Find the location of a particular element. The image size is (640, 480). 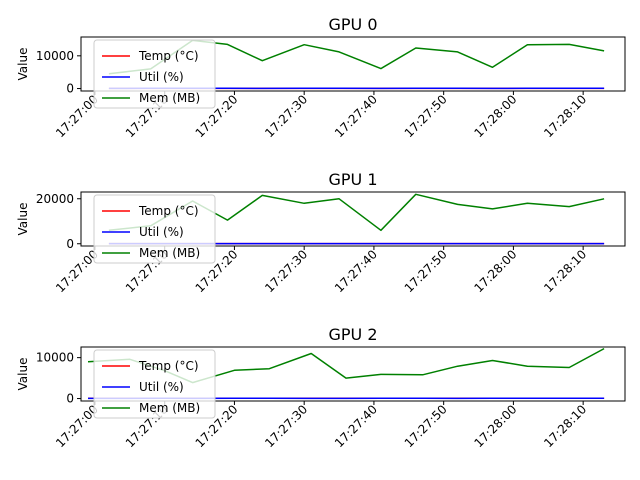

y-tick-label: 20000 is located at coordinates (55, 199).